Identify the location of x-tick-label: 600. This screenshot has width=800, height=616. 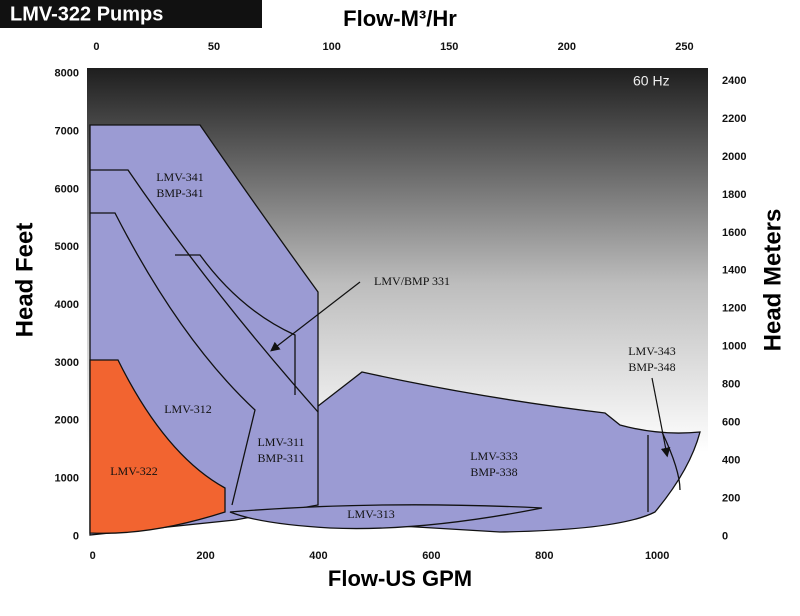
(431, 556).